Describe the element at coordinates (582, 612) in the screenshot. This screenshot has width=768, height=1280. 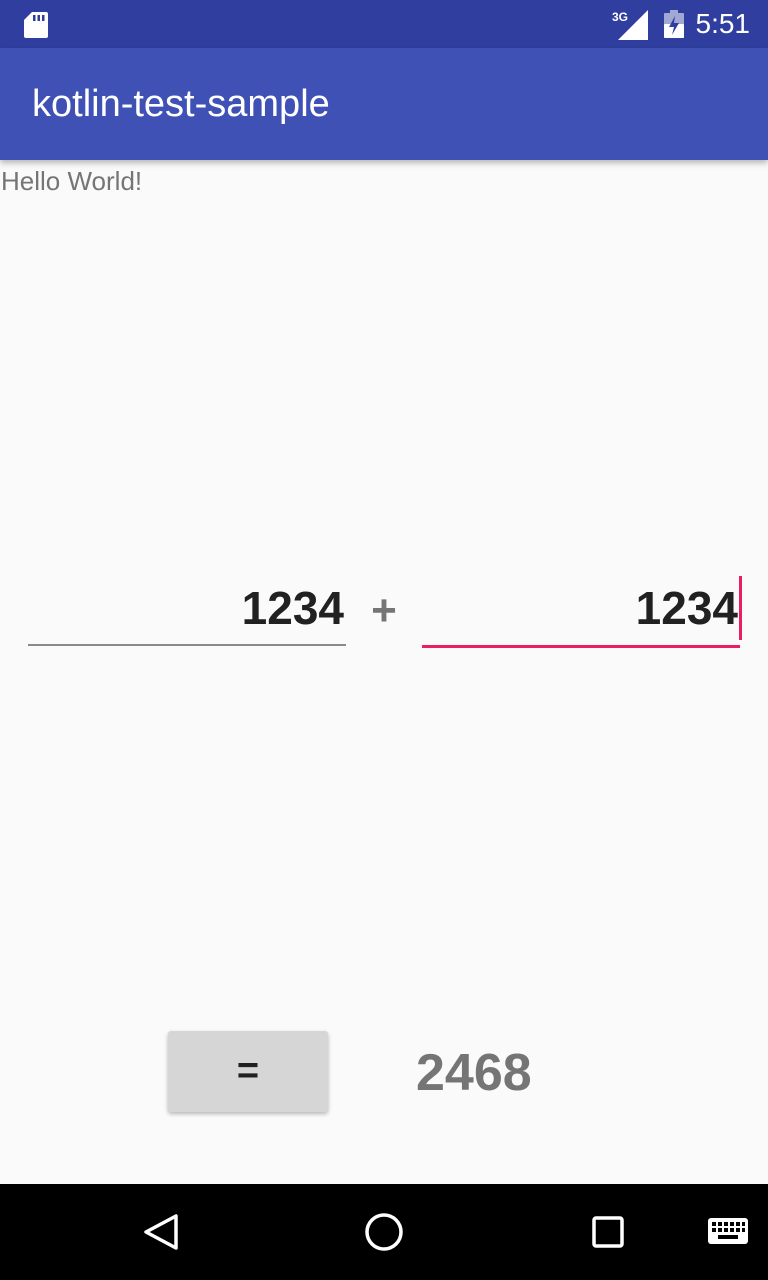
I see `second-number-input: 1234` at that location.